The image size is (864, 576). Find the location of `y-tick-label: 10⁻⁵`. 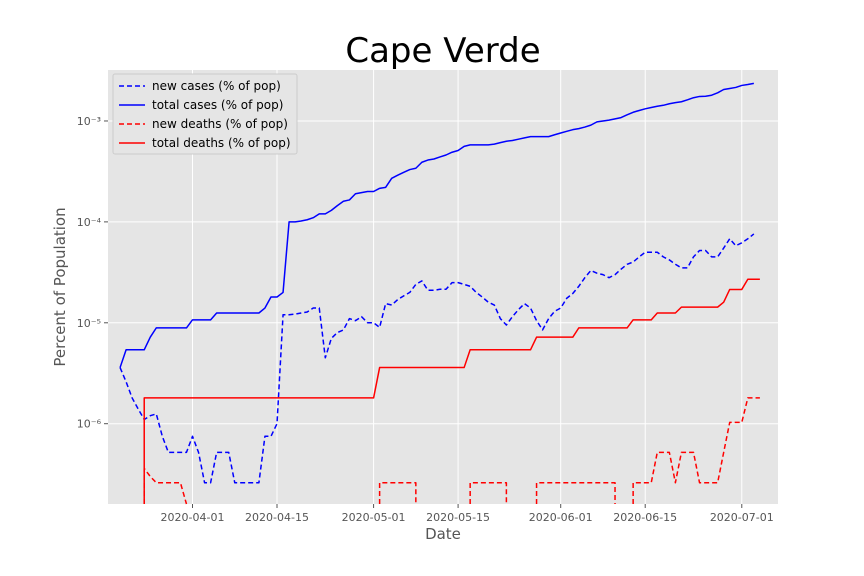

y-tick-label: 10⁻⁵ is located at coordinates (89, 323).